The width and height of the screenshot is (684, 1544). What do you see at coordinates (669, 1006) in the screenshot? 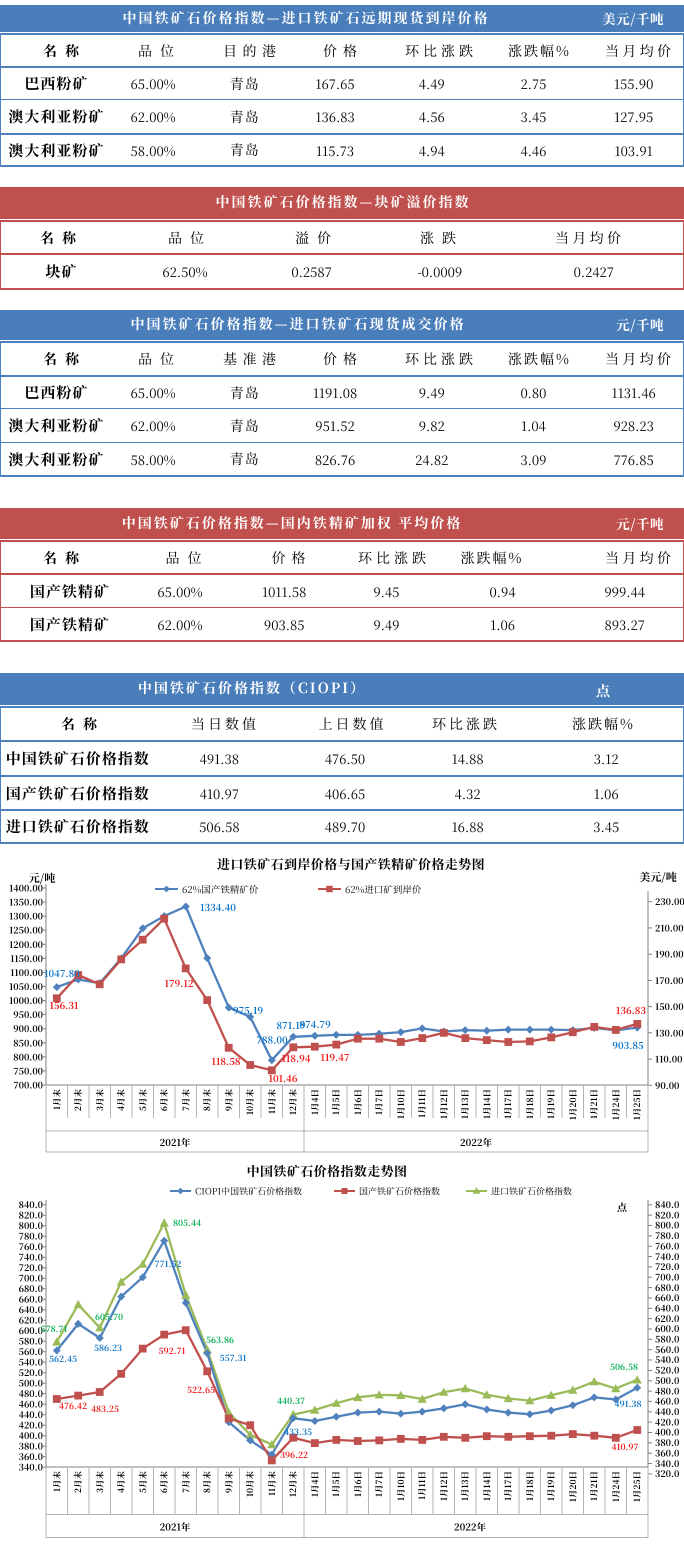
I see `svg-text: 150.00` at bounding box center [669, 1006].